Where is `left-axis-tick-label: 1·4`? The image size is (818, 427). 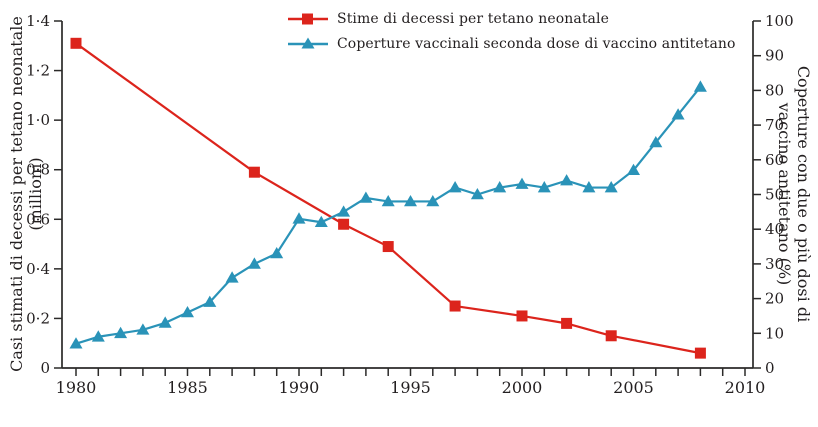 left-axis-tick-label: 1·4 is located at coordinates (38, 21).